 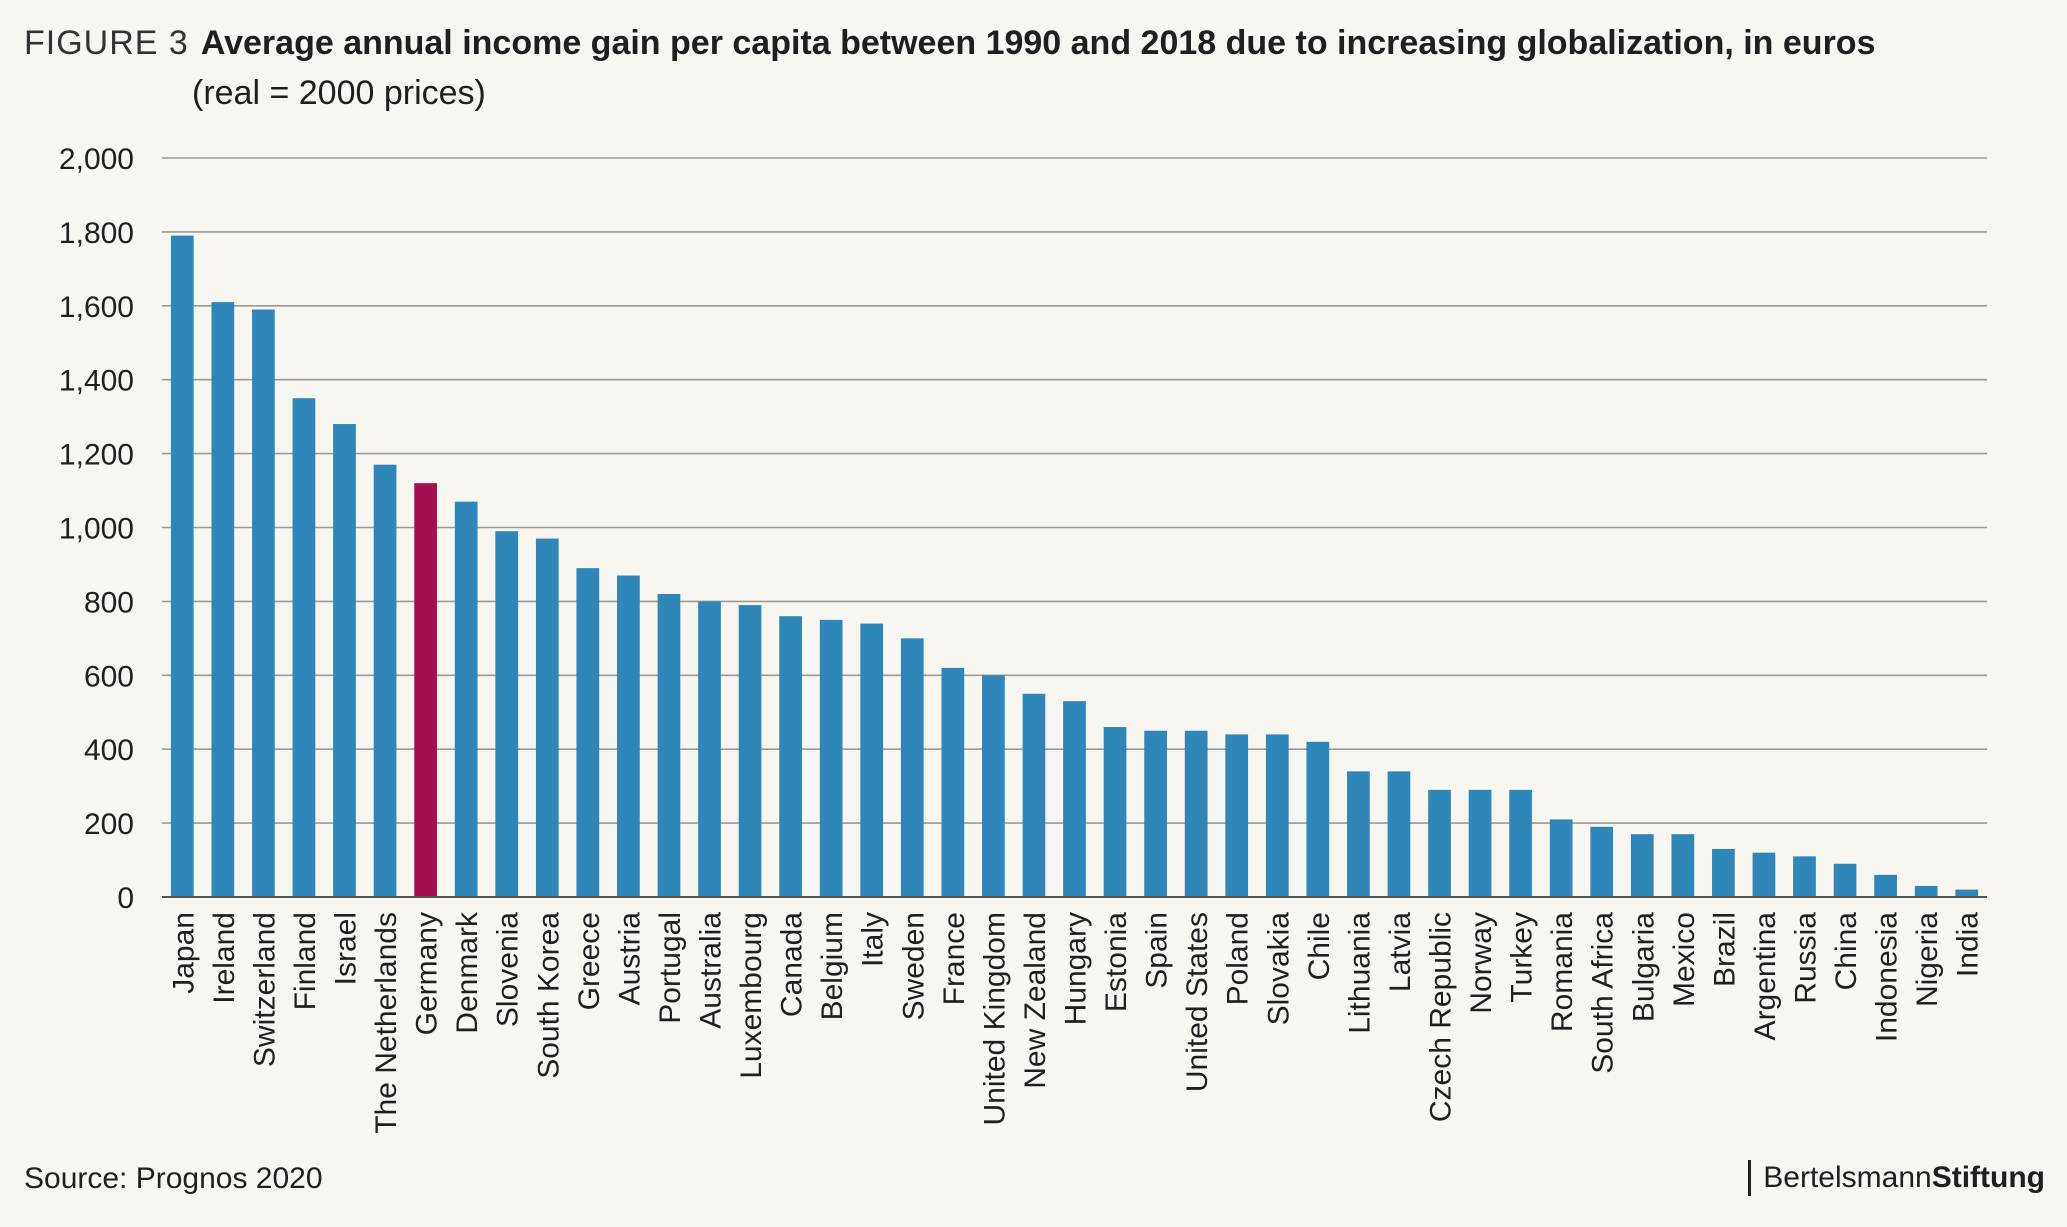 I want to click on x-tick-label: Latvia, so click(x=1400, y=952).